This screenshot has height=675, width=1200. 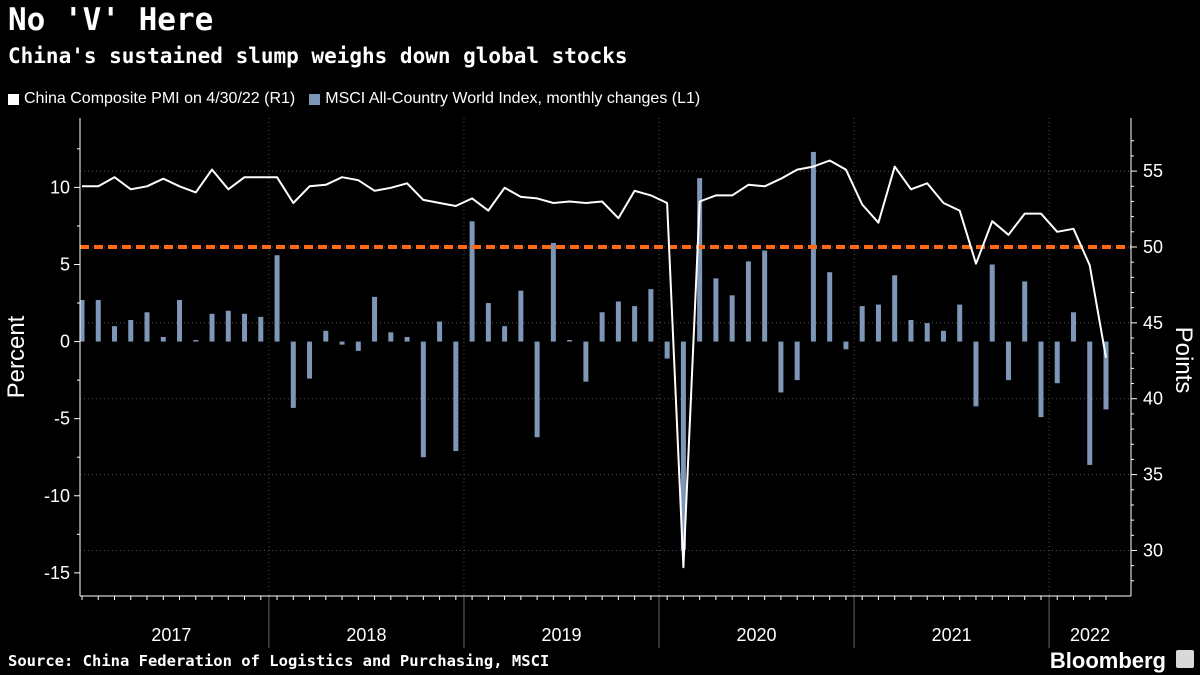 What do you see at coordinates (1185, 659) in the screenshot?
I see `bloomberg-icon` at bounding box center [1185, 659].